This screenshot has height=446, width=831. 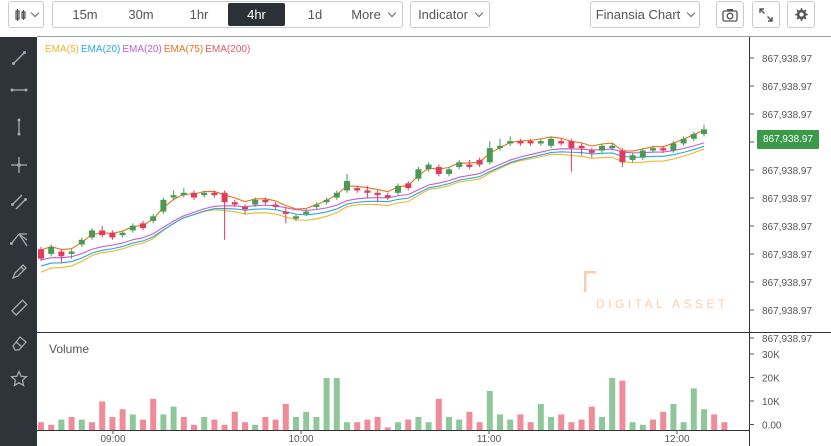 I want to click on eraser-icon, so click(x=19, y=343).